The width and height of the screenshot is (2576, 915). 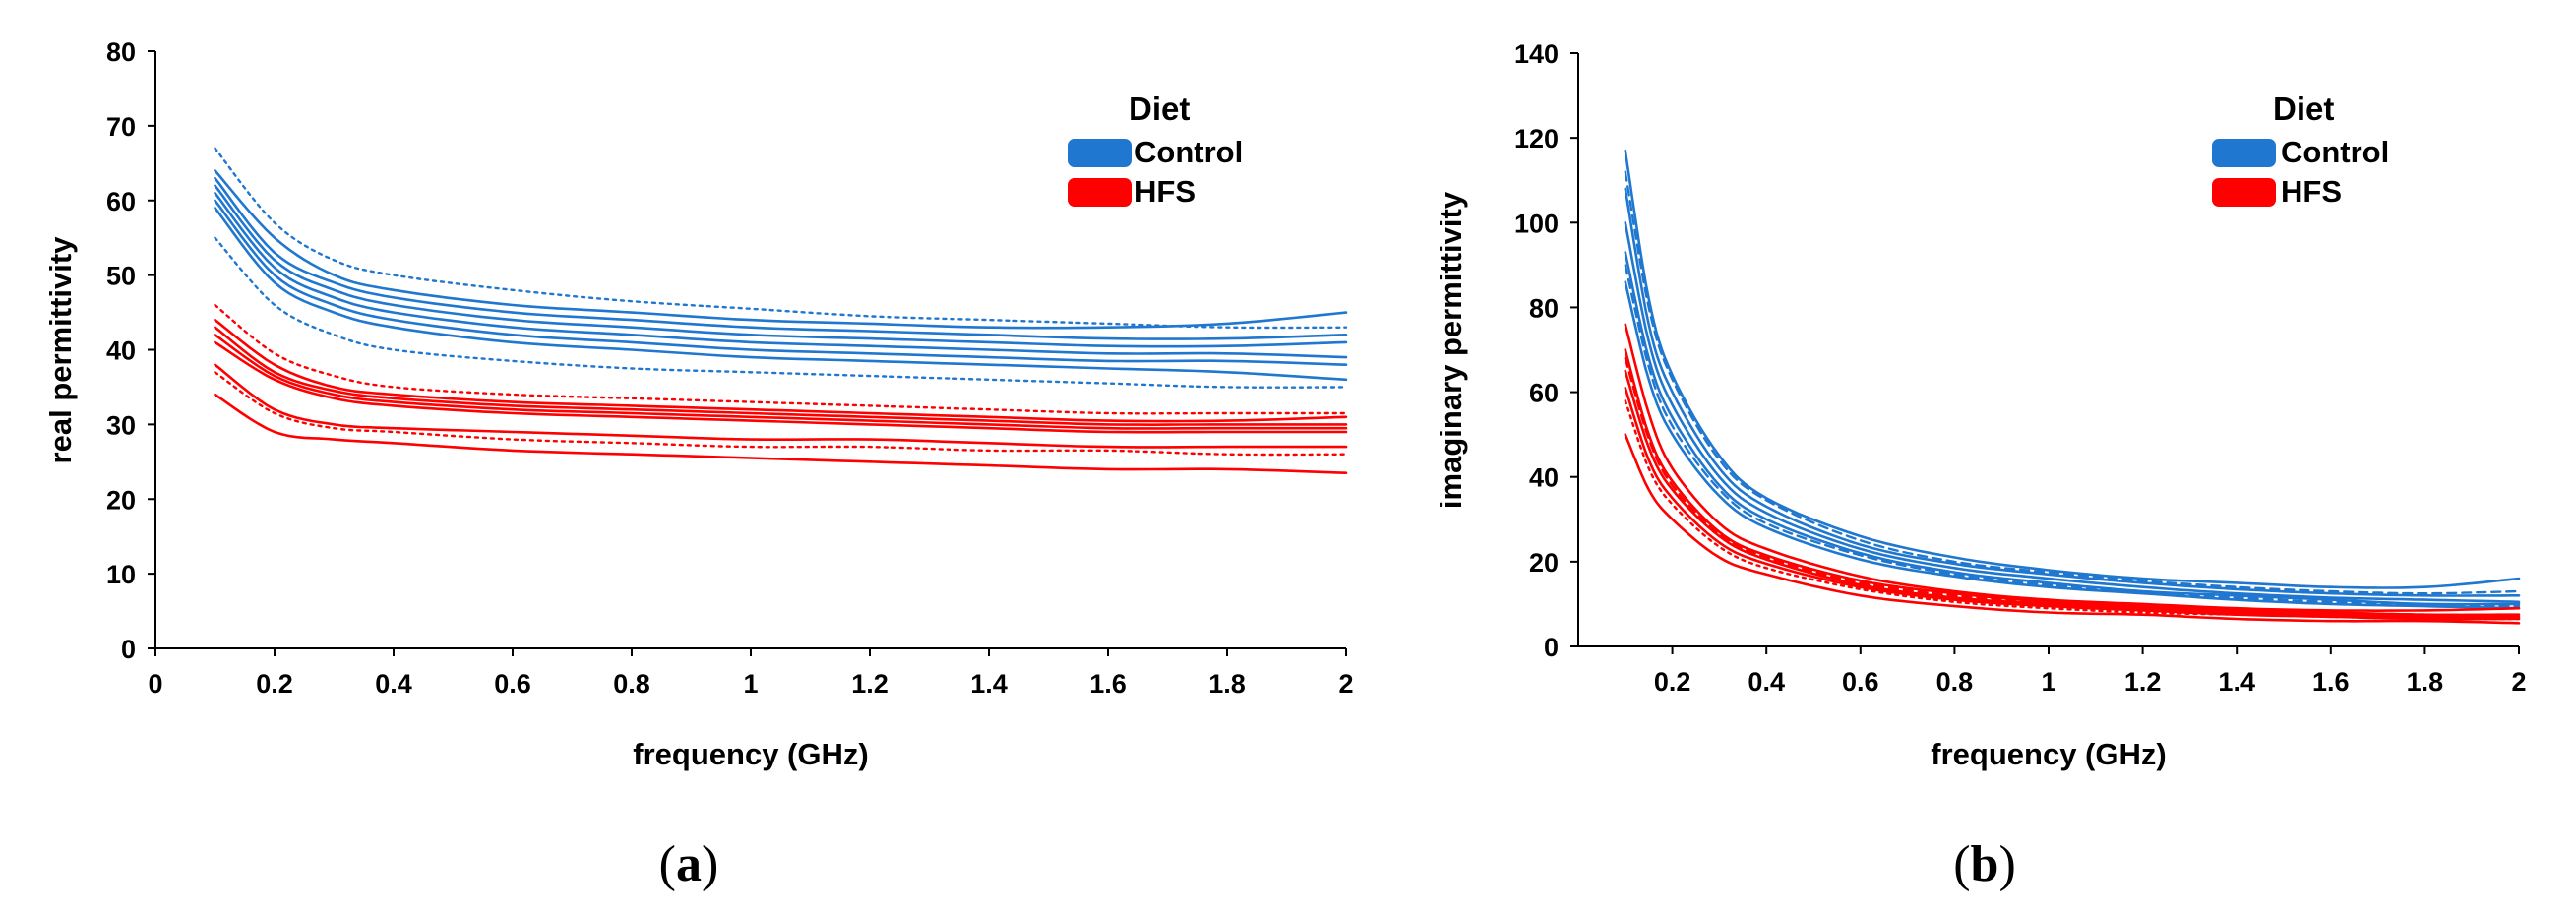 What do you see at coordinates (1955, 682) in the screenshot?
I see `panel-b-x-tick-label-3: 0.8` at bounding box center [1955, 682].